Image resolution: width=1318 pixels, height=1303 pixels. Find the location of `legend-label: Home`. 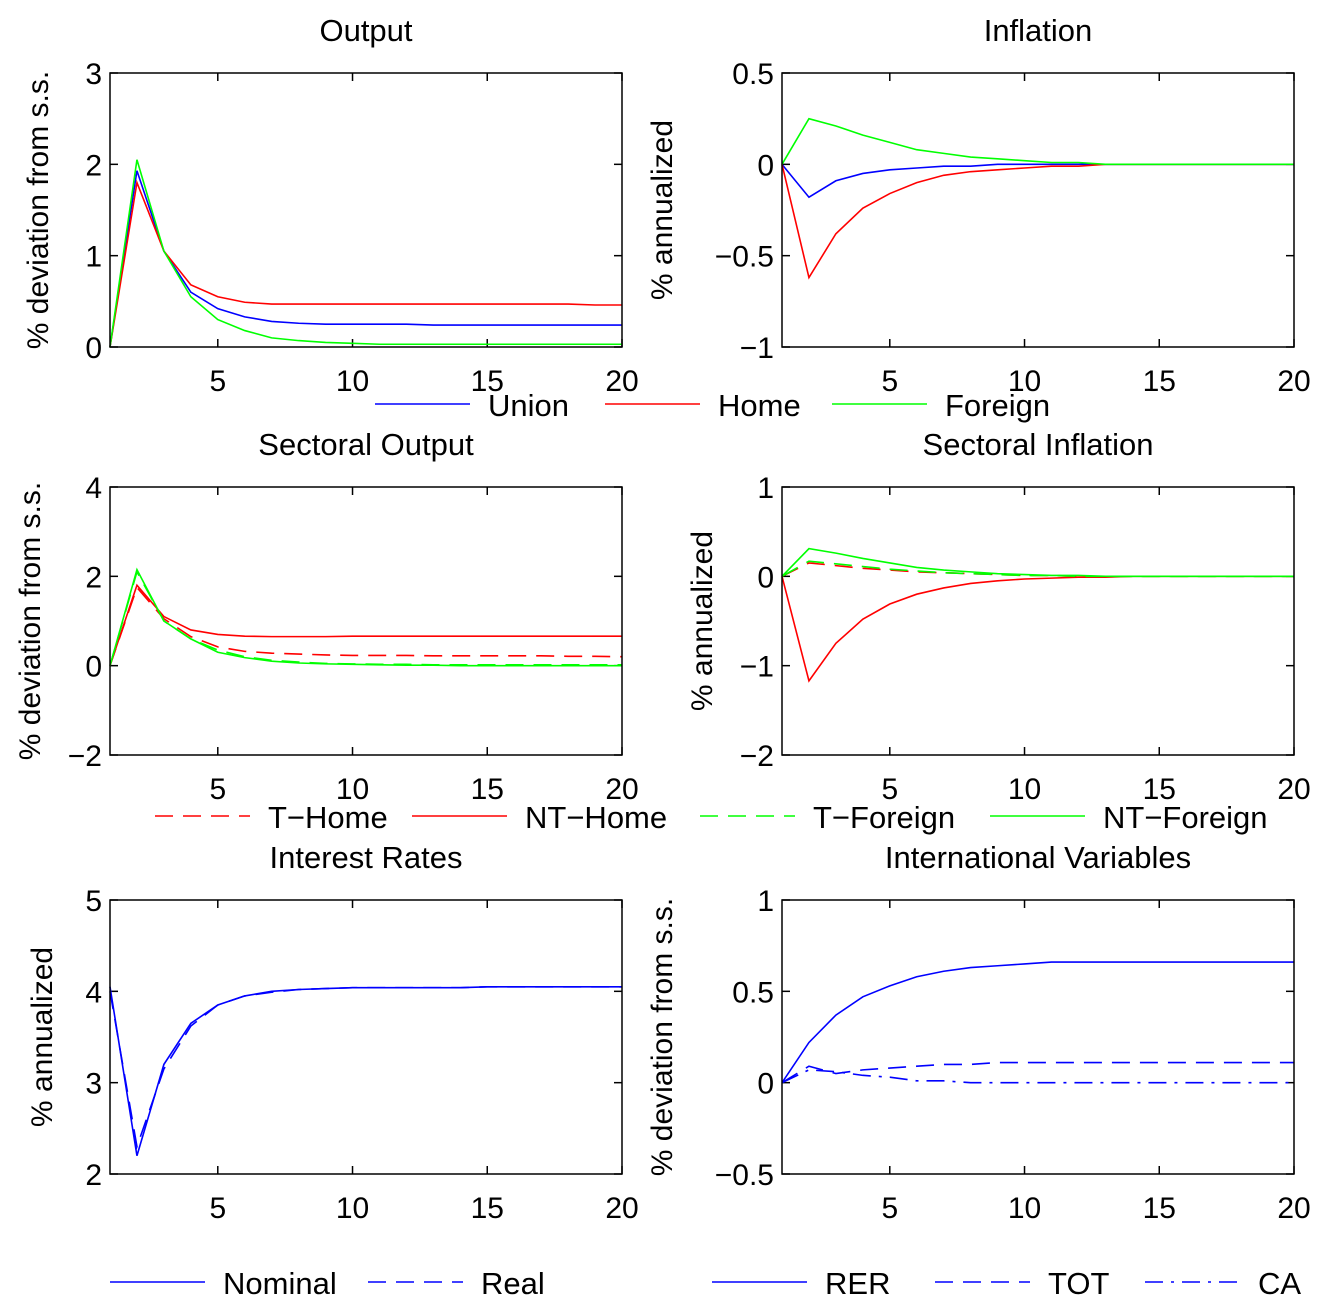

legend-label: Home is located at coordinates (759, 405).